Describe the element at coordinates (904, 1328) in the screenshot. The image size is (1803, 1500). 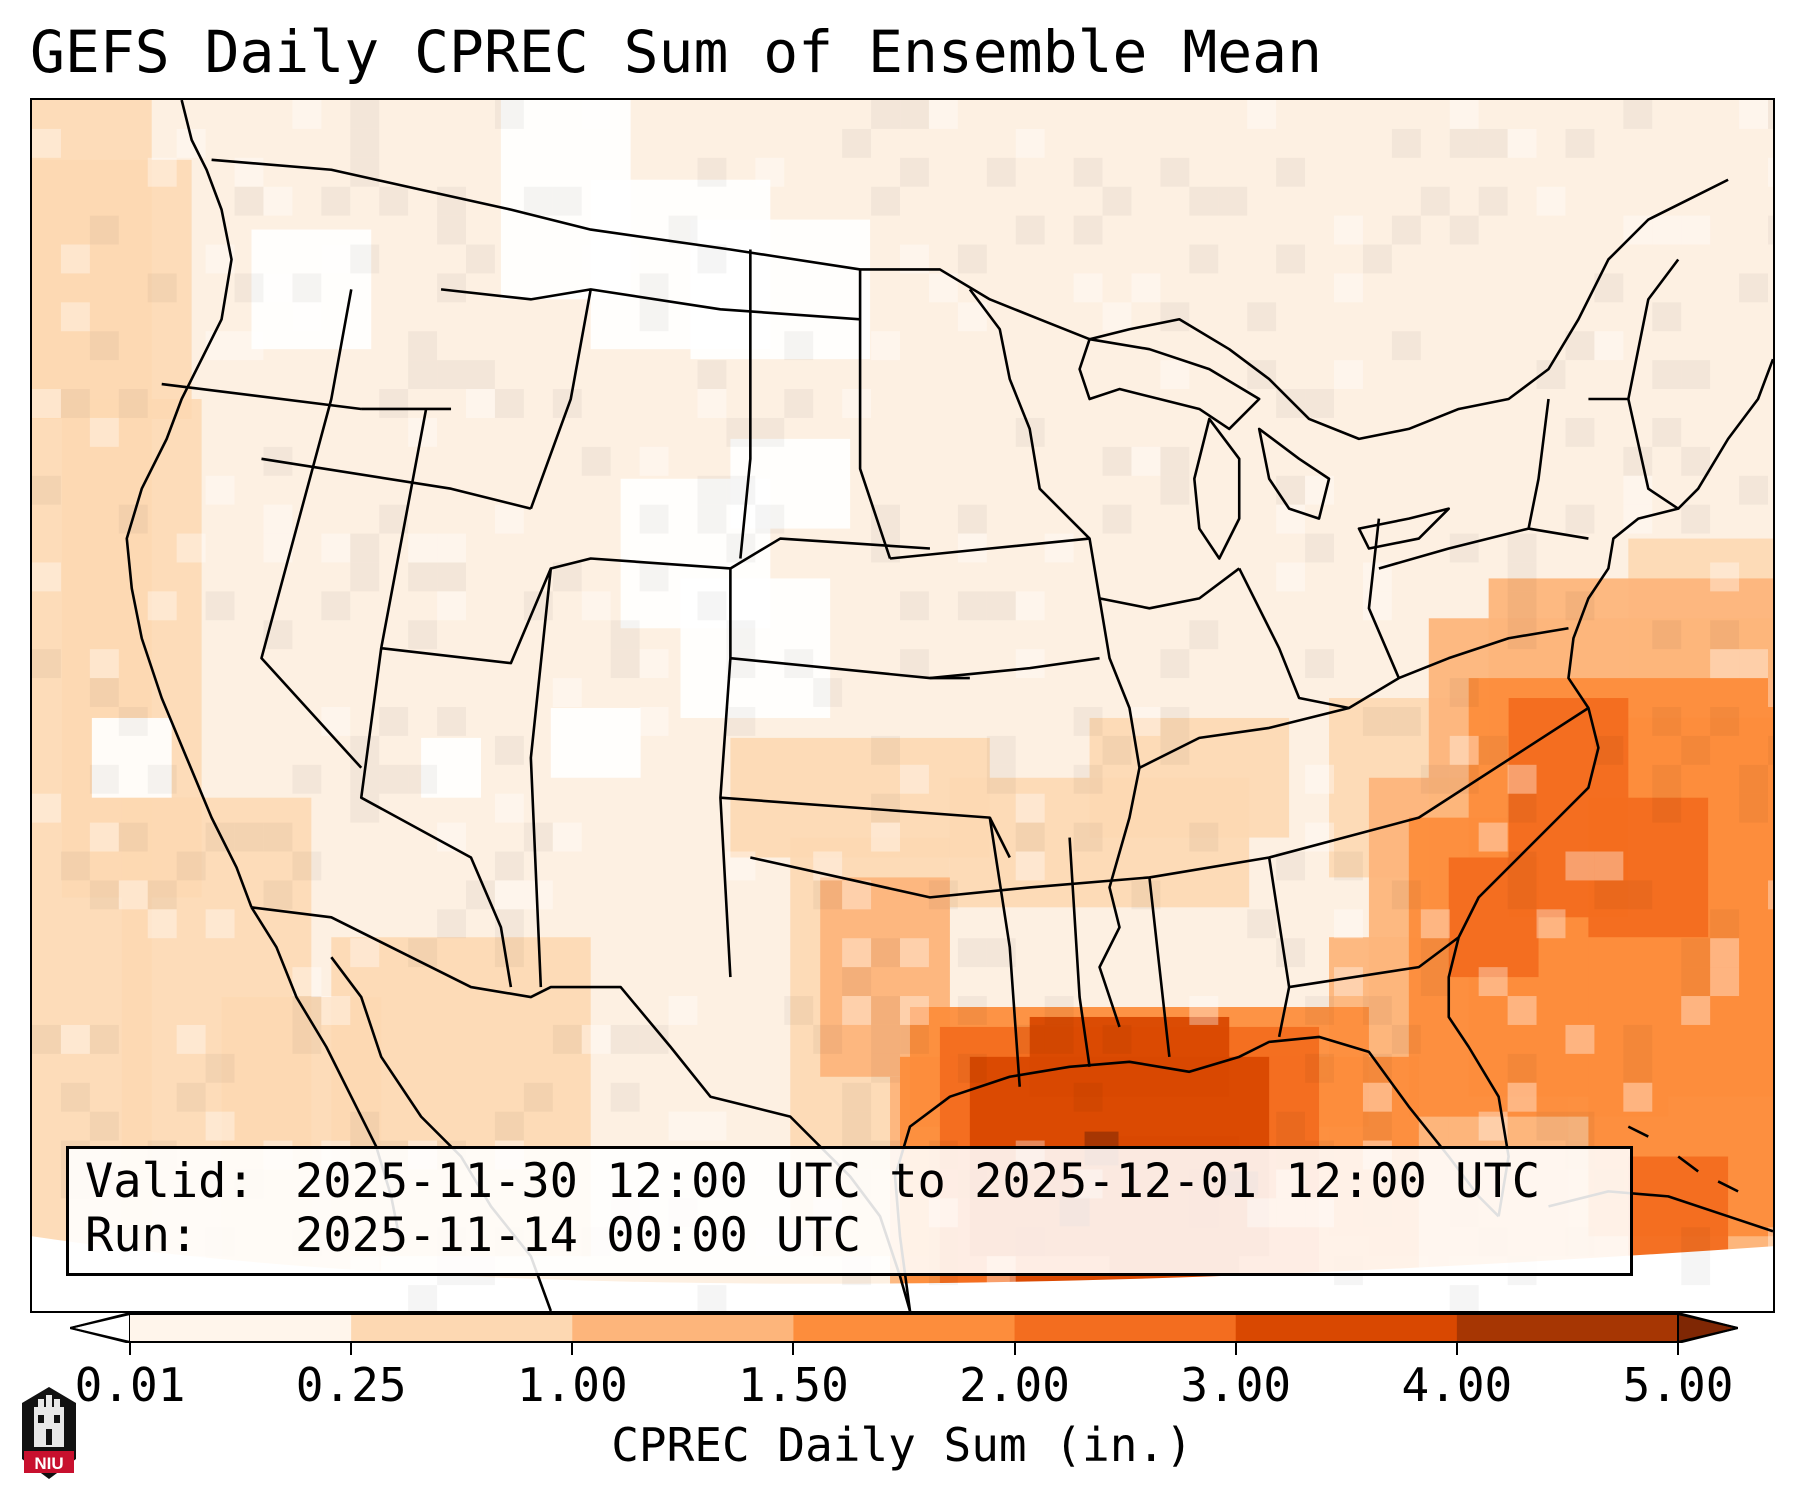
I see `colorbar` at that location.